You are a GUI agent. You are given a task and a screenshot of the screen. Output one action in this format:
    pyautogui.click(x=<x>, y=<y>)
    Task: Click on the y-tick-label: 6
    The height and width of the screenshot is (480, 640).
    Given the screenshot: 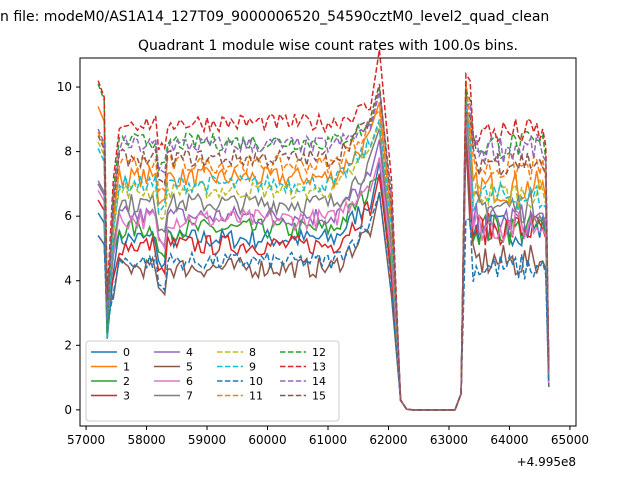 What is the action you would take?
    pyautogui.click(x=68, y=216)
    